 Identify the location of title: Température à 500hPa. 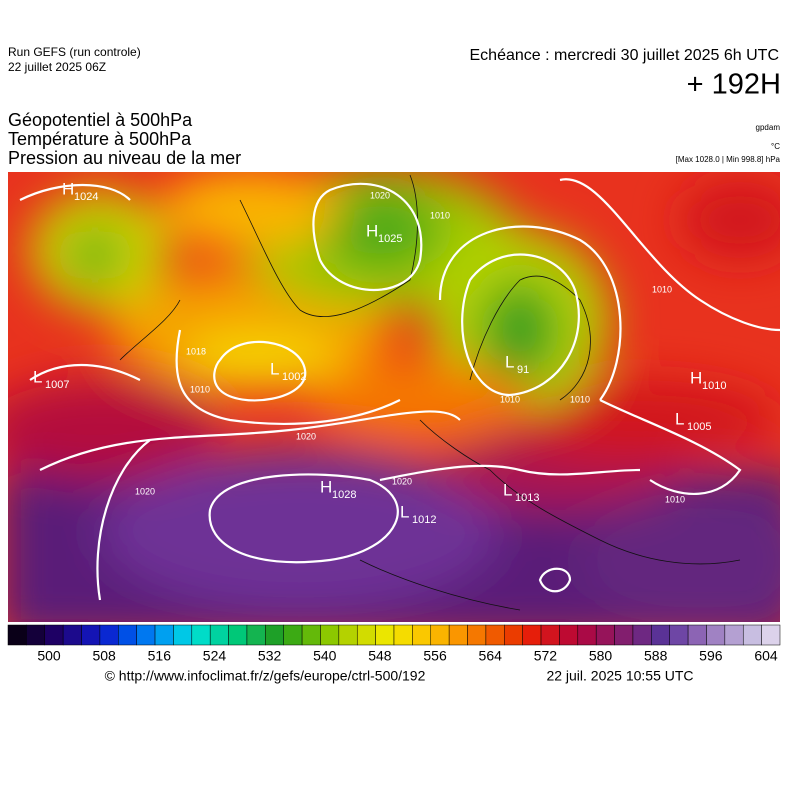
(100, 139).